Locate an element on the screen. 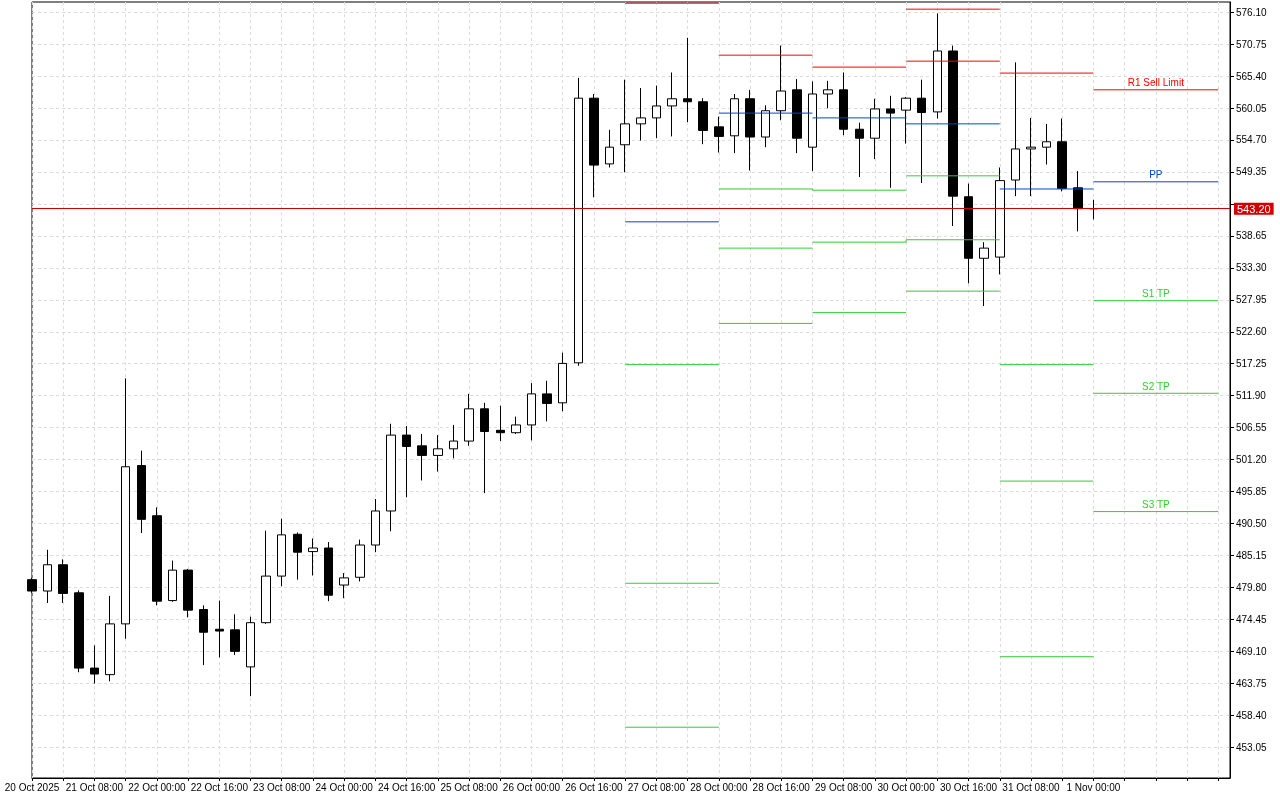 The height and width of the screenshot is (800, 1280). y-tick-label: 479.80 is located at coordinates (1252, 587).